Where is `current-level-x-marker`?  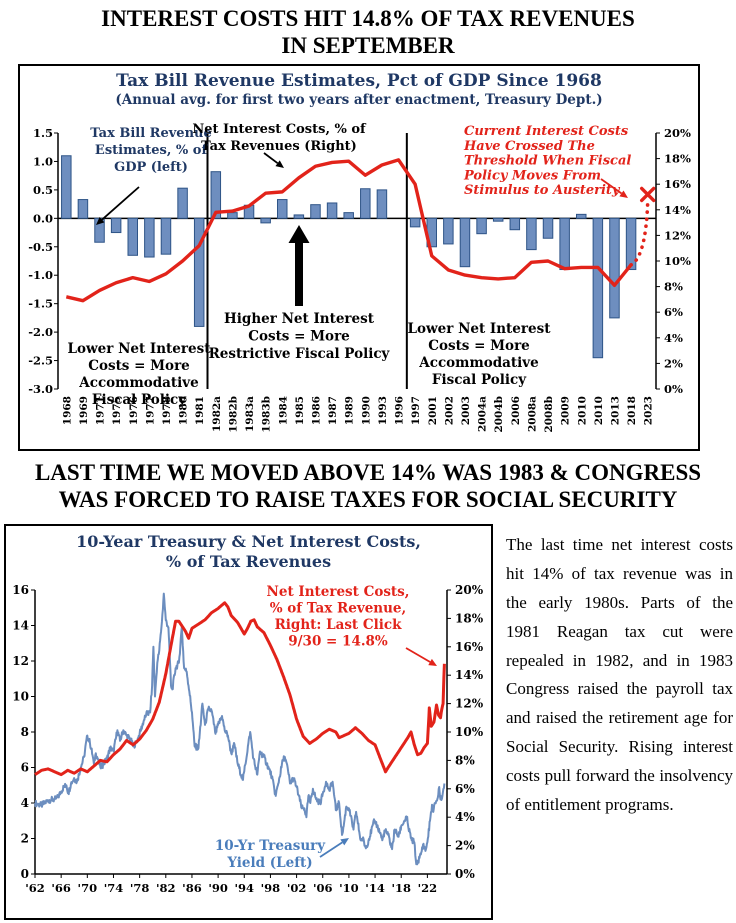 current-level-x-marker is located at coordinates (647, 194).